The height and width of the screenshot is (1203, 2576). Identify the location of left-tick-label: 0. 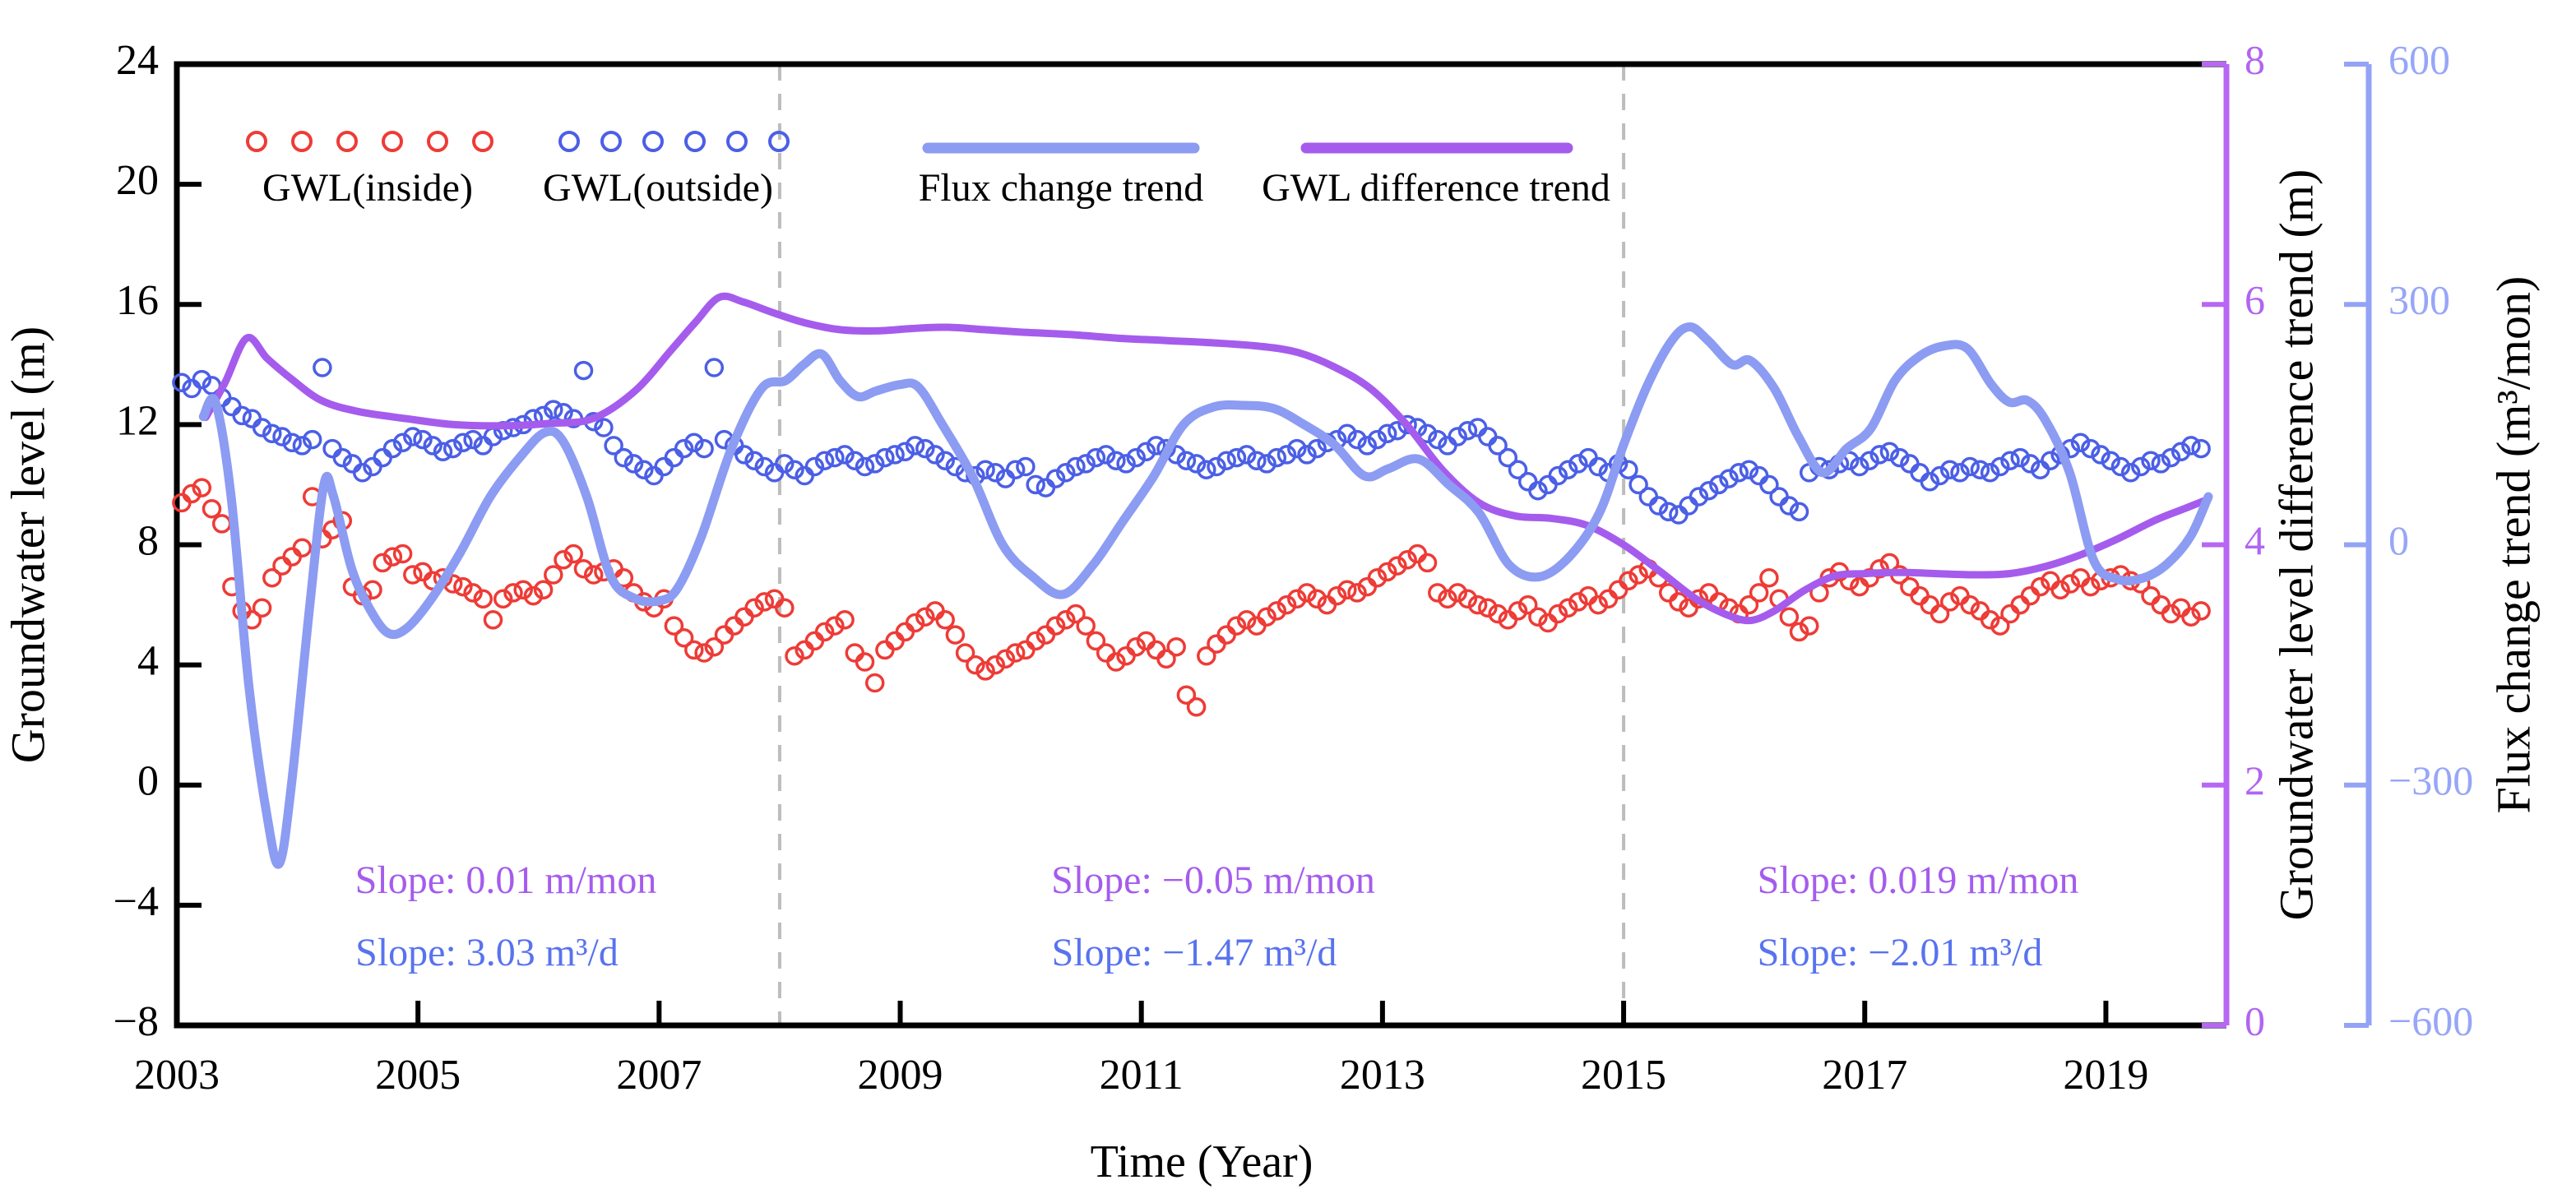
(148, 782).